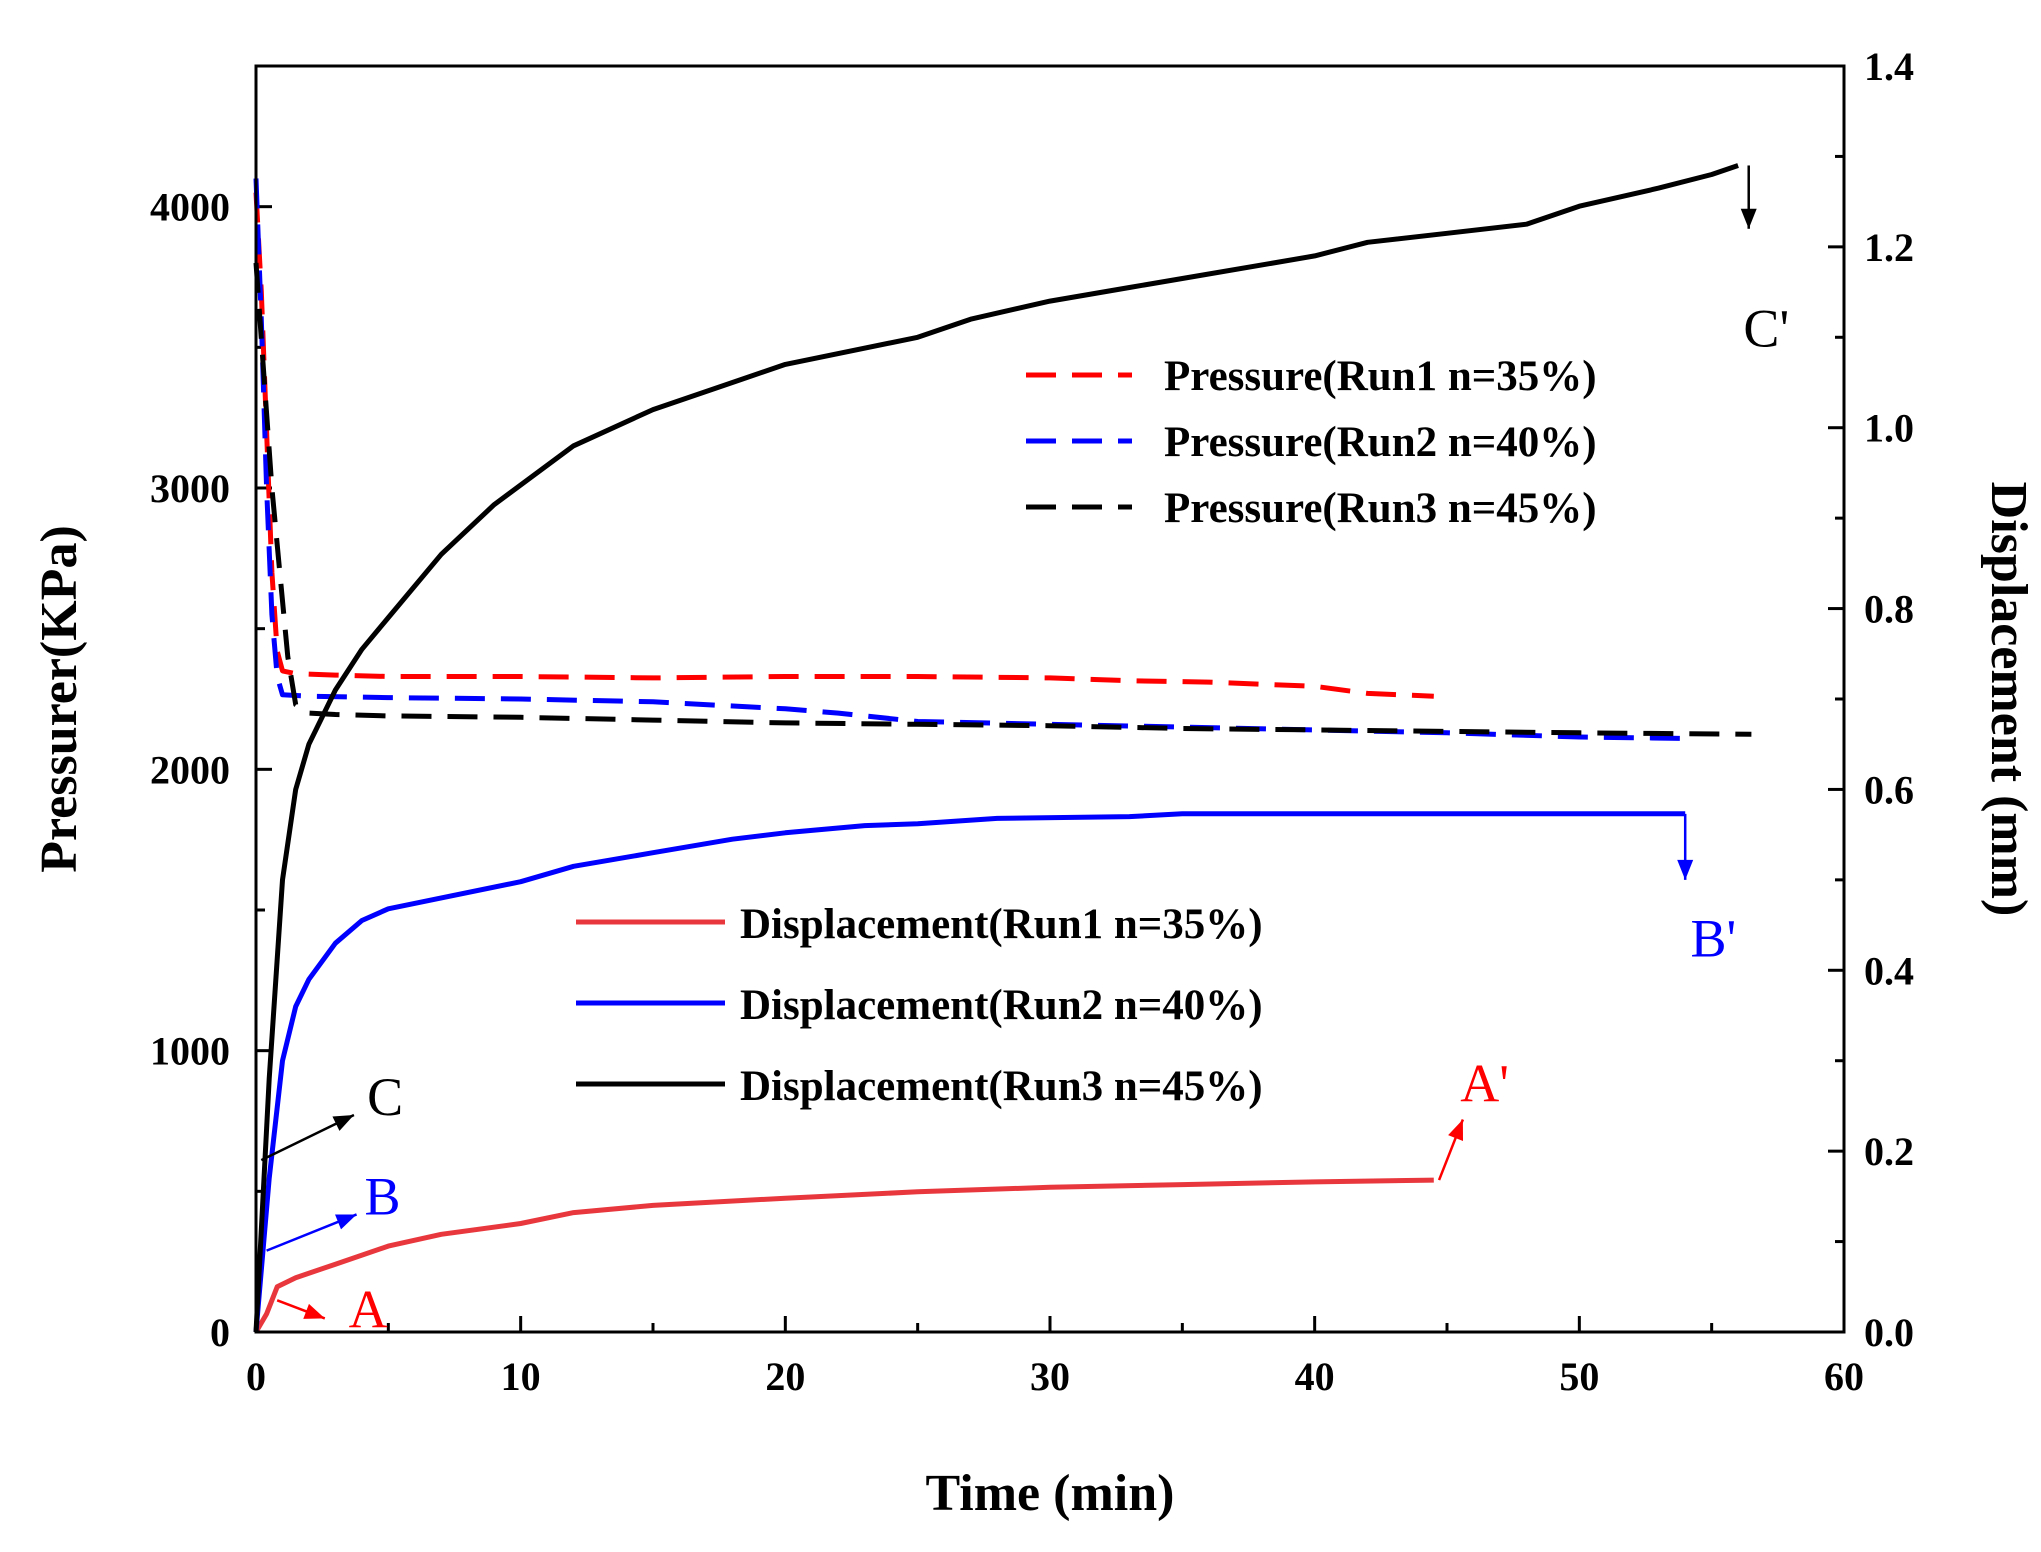 The height and width of the screenshot is (1552, 2041). I want to click on y-axis-left-title: Pressurer(KPa), so click(59, 699).